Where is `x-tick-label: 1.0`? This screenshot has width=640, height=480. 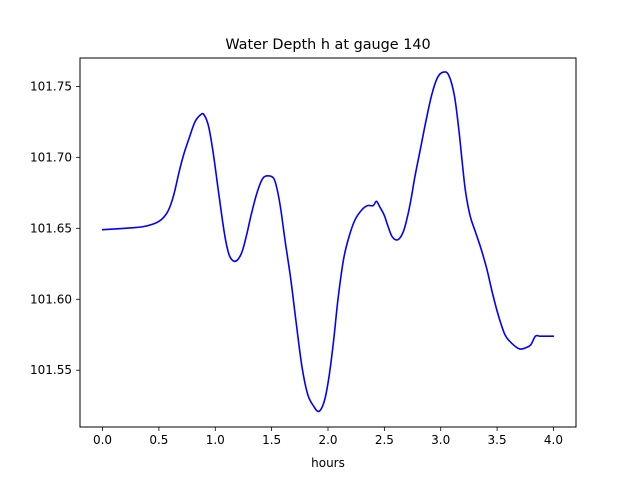 x-tick-label: 1.0 is located at coordinates (215, 440).